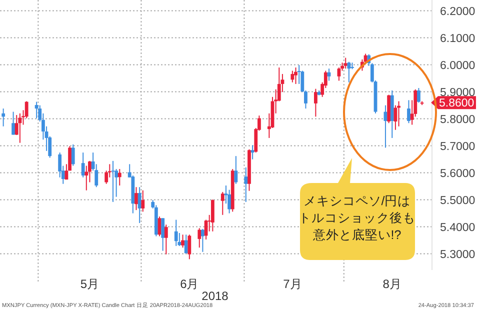 The image size is (477, 311). I want to click on y-tick-label: 5.3000, so click(458, 254).